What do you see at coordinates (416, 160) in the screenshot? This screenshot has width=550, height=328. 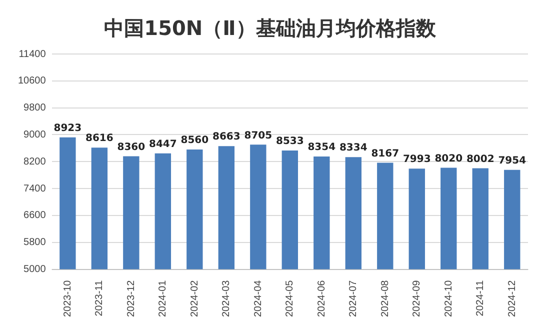 I see `data-label: 7993` at bounding box center [416, 160].